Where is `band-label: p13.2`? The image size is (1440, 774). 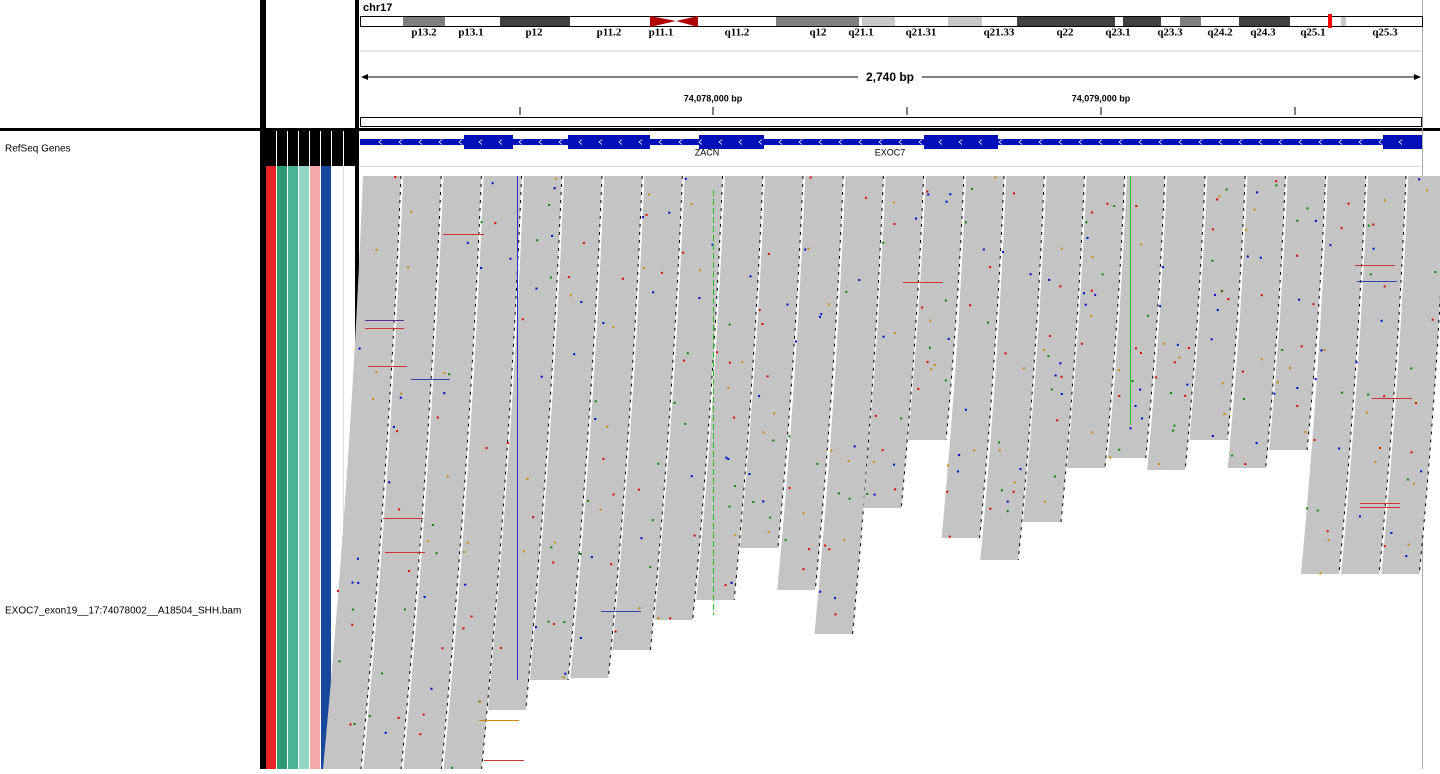 band-label: p13.2 is located at coordinates (424, 33).